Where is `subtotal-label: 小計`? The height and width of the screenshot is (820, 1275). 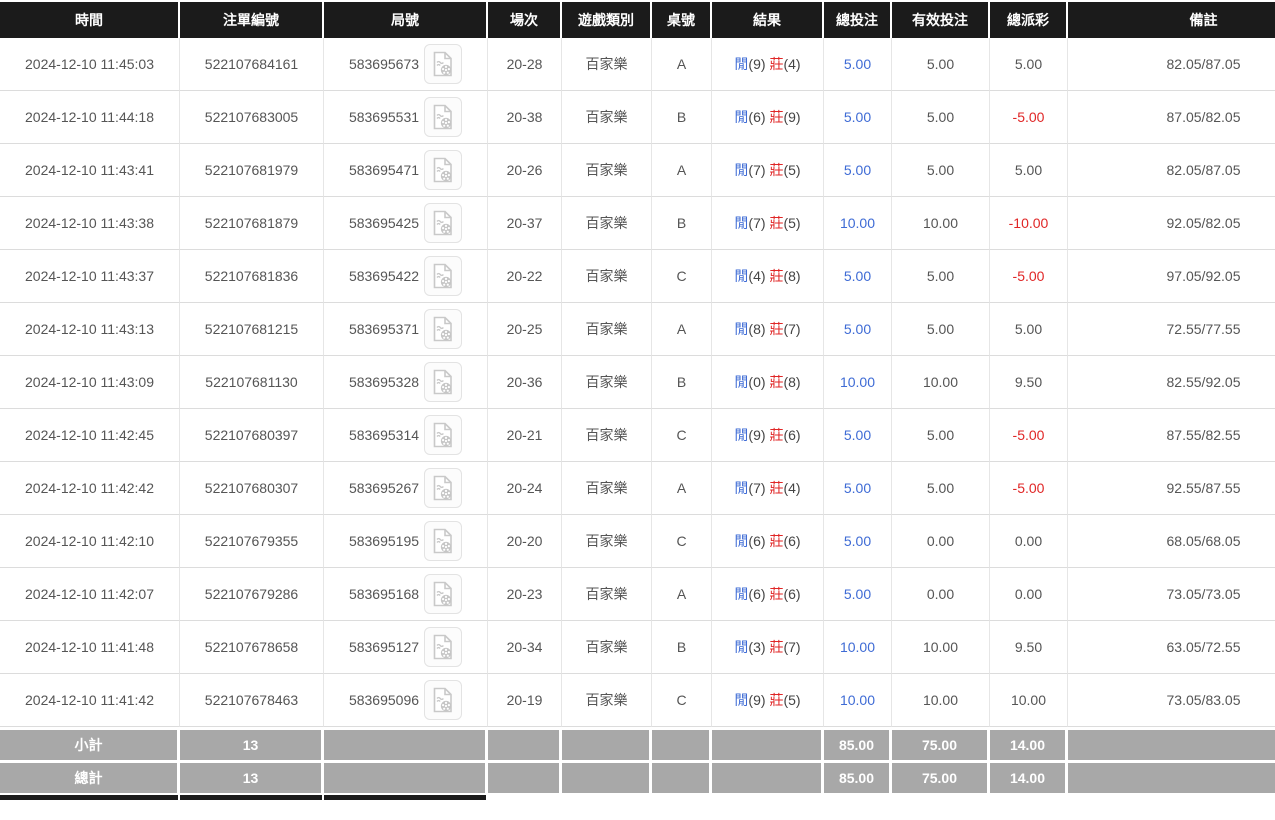
subtotal-label: 小計 is located at coordinates (90, 743).